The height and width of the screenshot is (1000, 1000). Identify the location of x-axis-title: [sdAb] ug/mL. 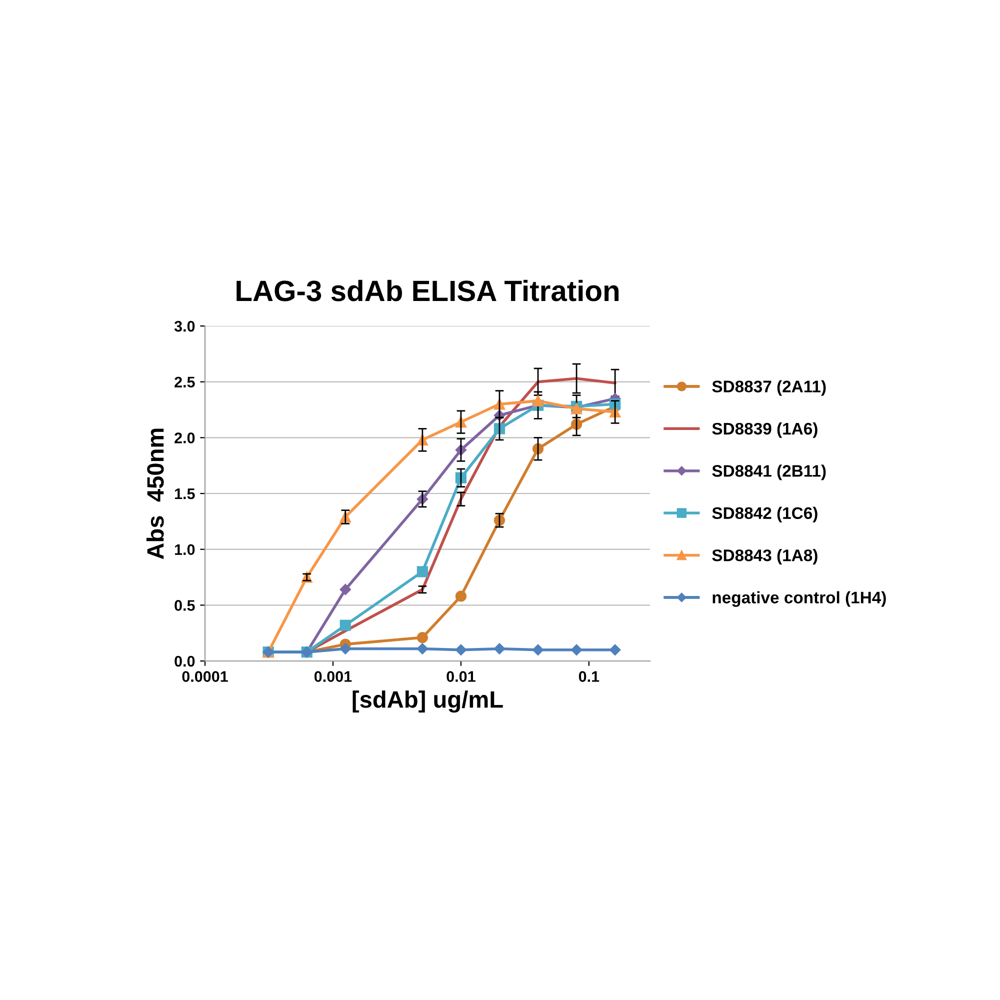
(427, 701).